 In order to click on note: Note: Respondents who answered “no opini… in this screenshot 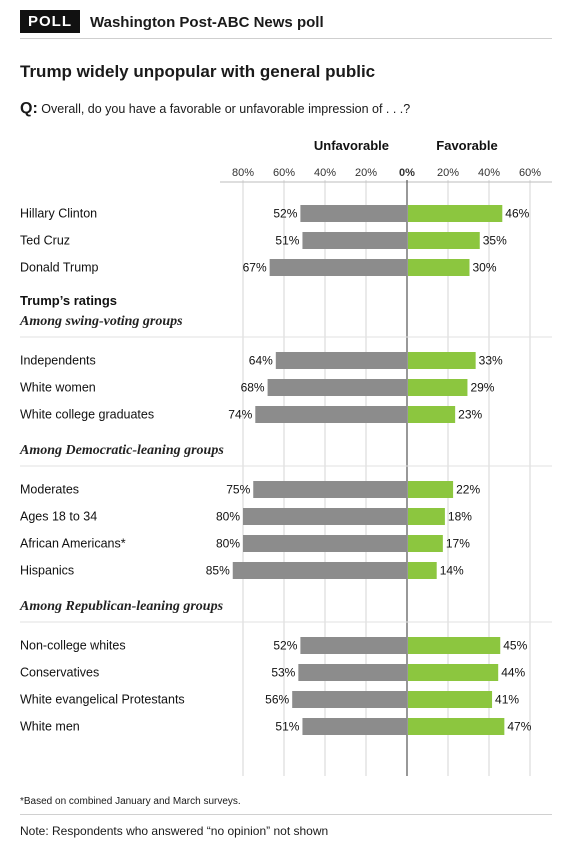, I will do `click(174, 831)`.